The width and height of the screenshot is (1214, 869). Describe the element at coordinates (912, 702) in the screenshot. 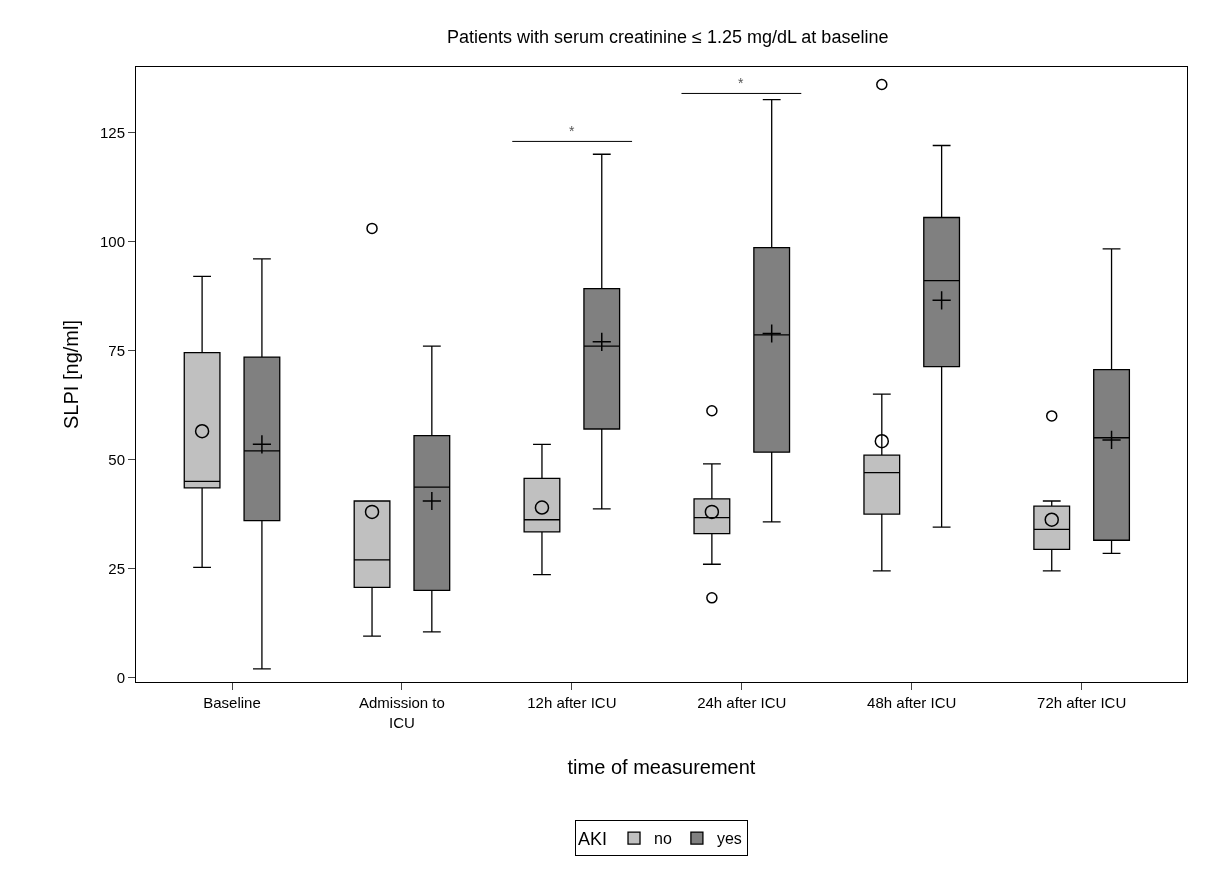

I see `x-tick-label: 48h after ICU` at that location.